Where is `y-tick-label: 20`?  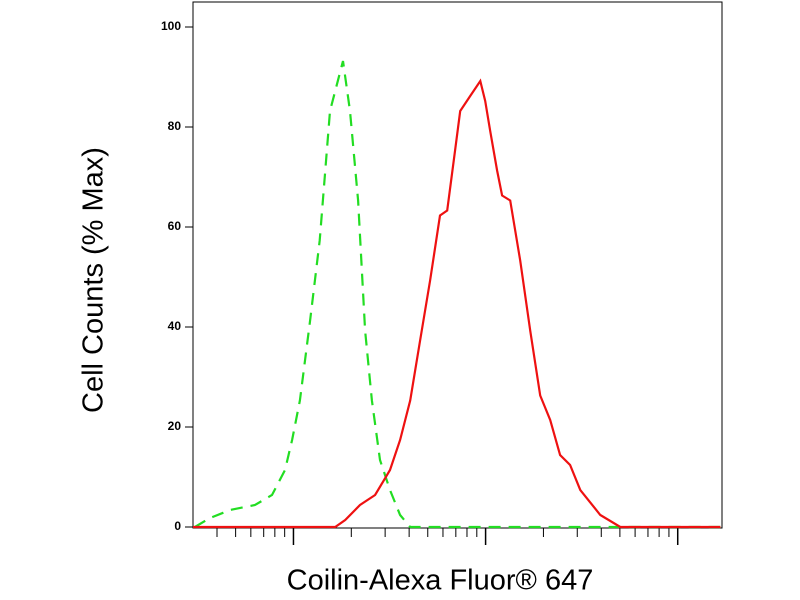
y-tick-label: 20 is located at coordinates (175, 426).